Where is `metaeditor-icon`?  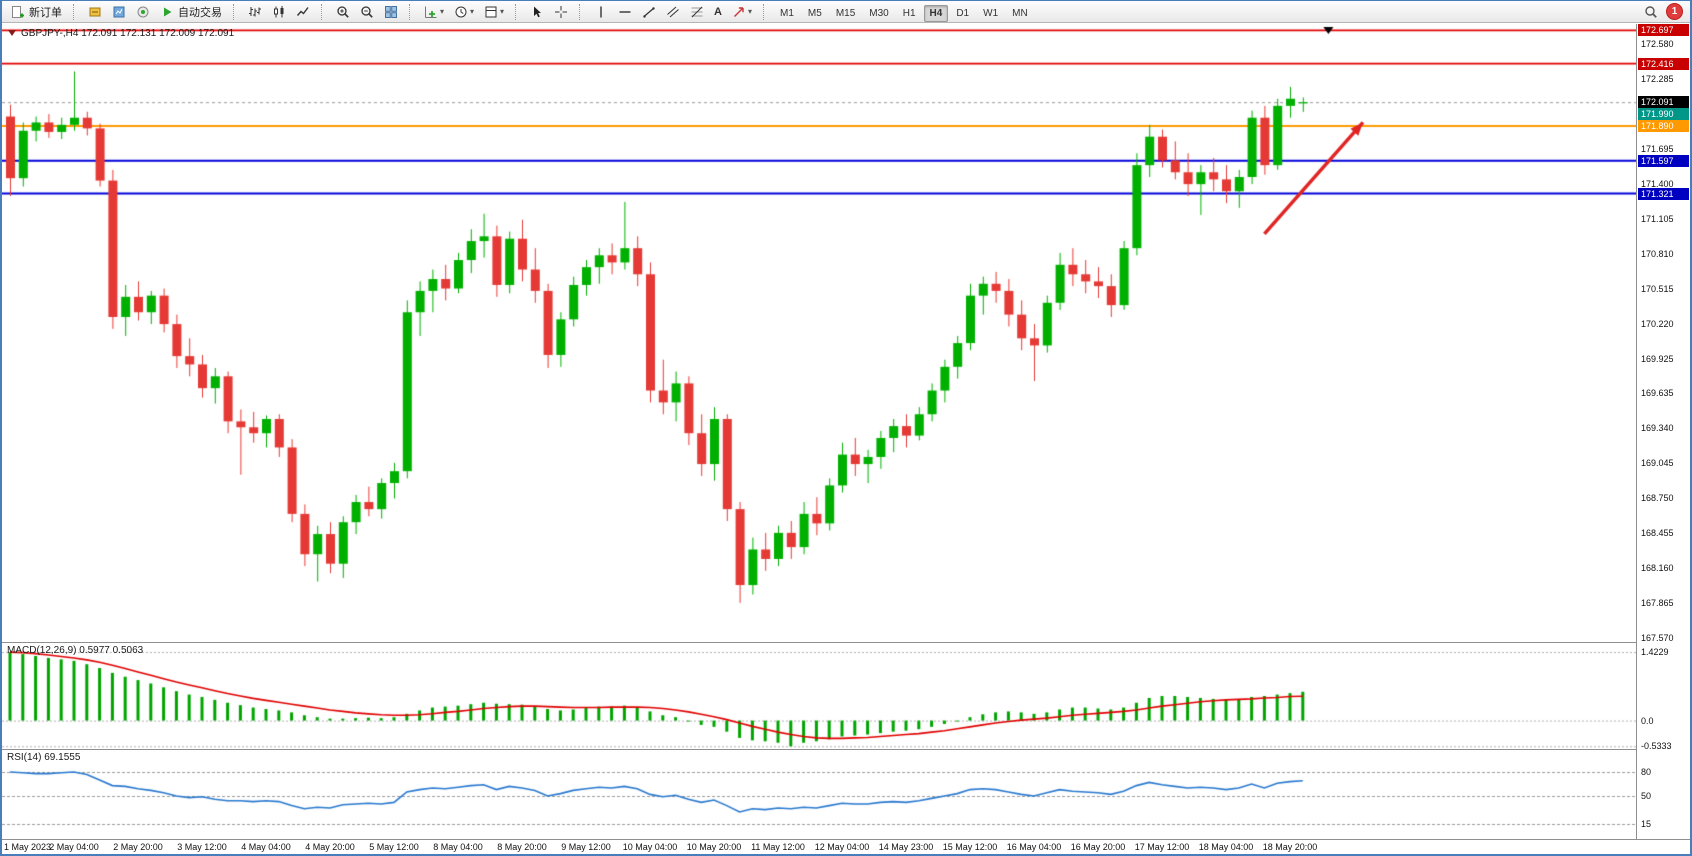 metaeditor-icon is located at coordinates (95, 12).